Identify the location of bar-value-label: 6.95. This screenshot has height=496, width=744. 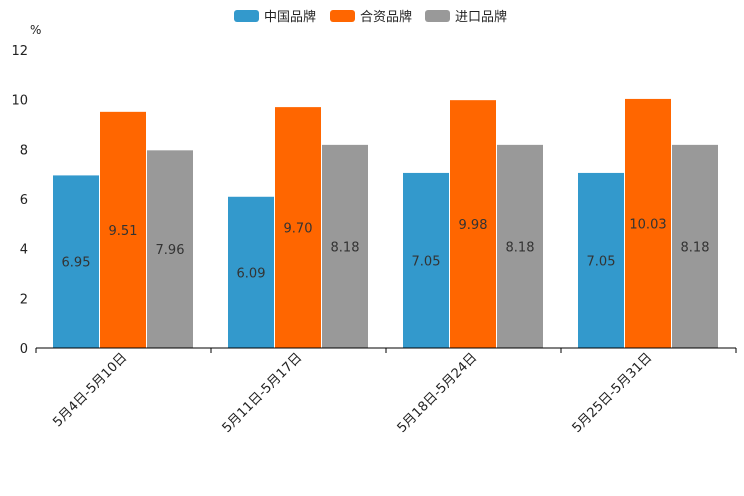
(76, 263).